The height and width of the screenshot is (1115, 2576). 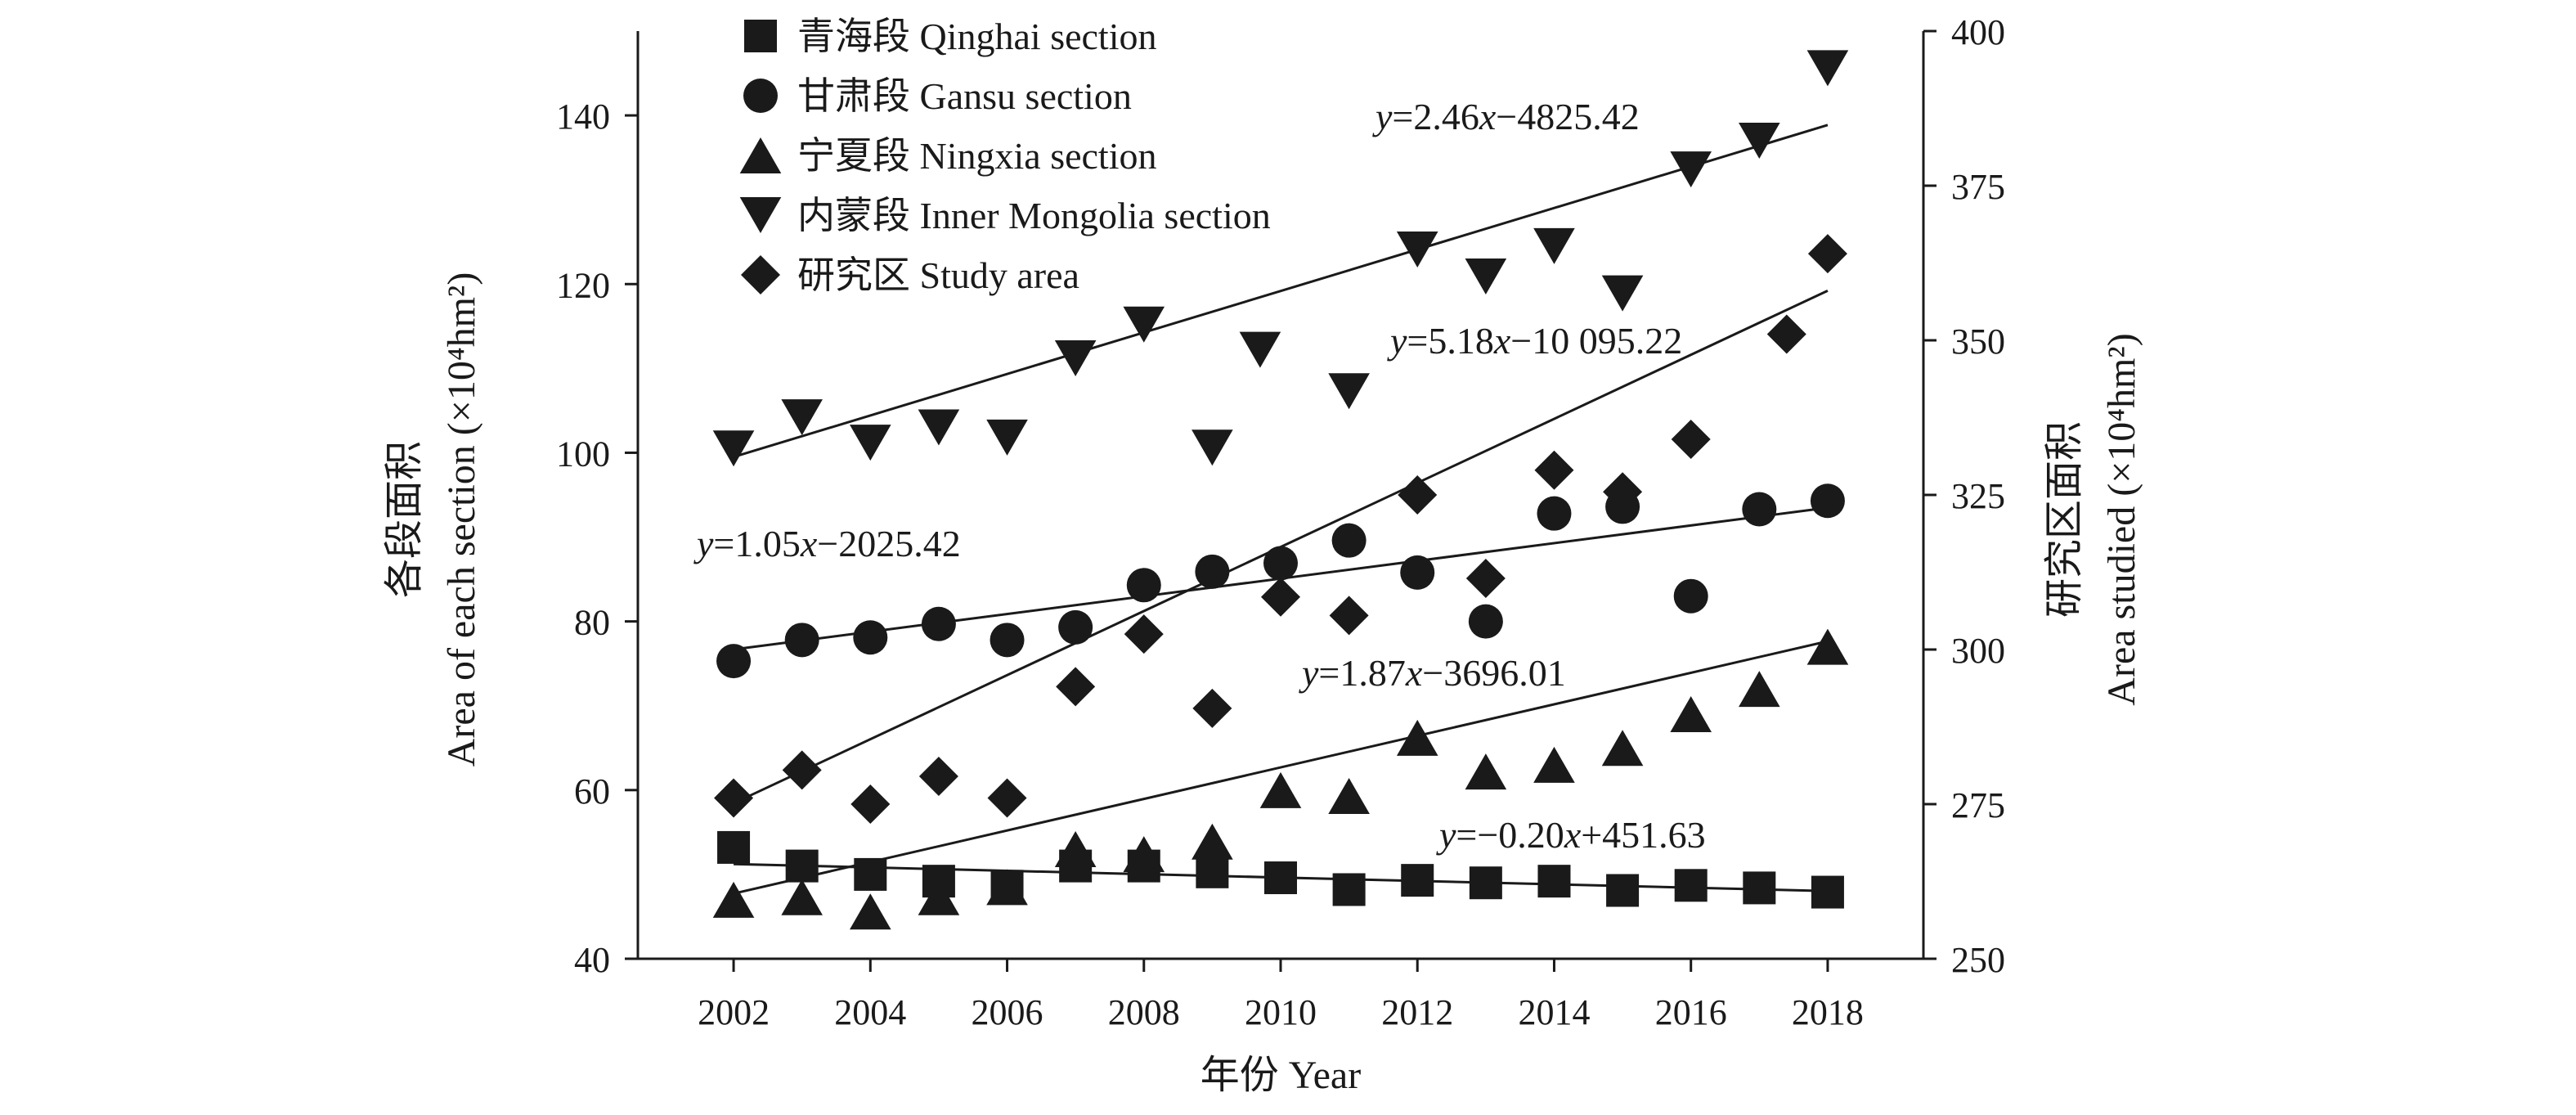 I want to click on x-tick-label: 2004, so click(x=870, y=1012).